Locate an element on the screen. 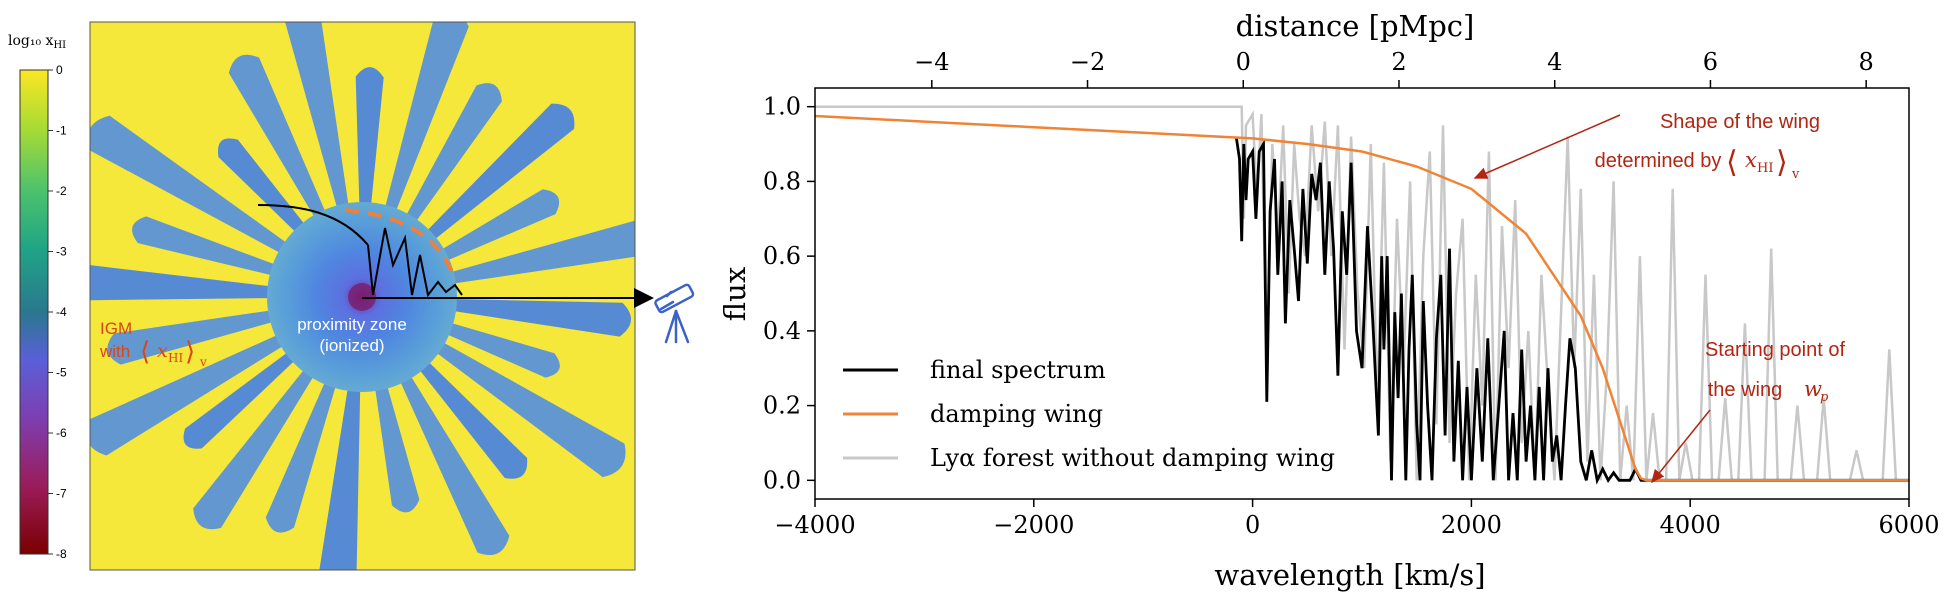  legend-label-final: final spectrum is located at coordinates (1018, 370).